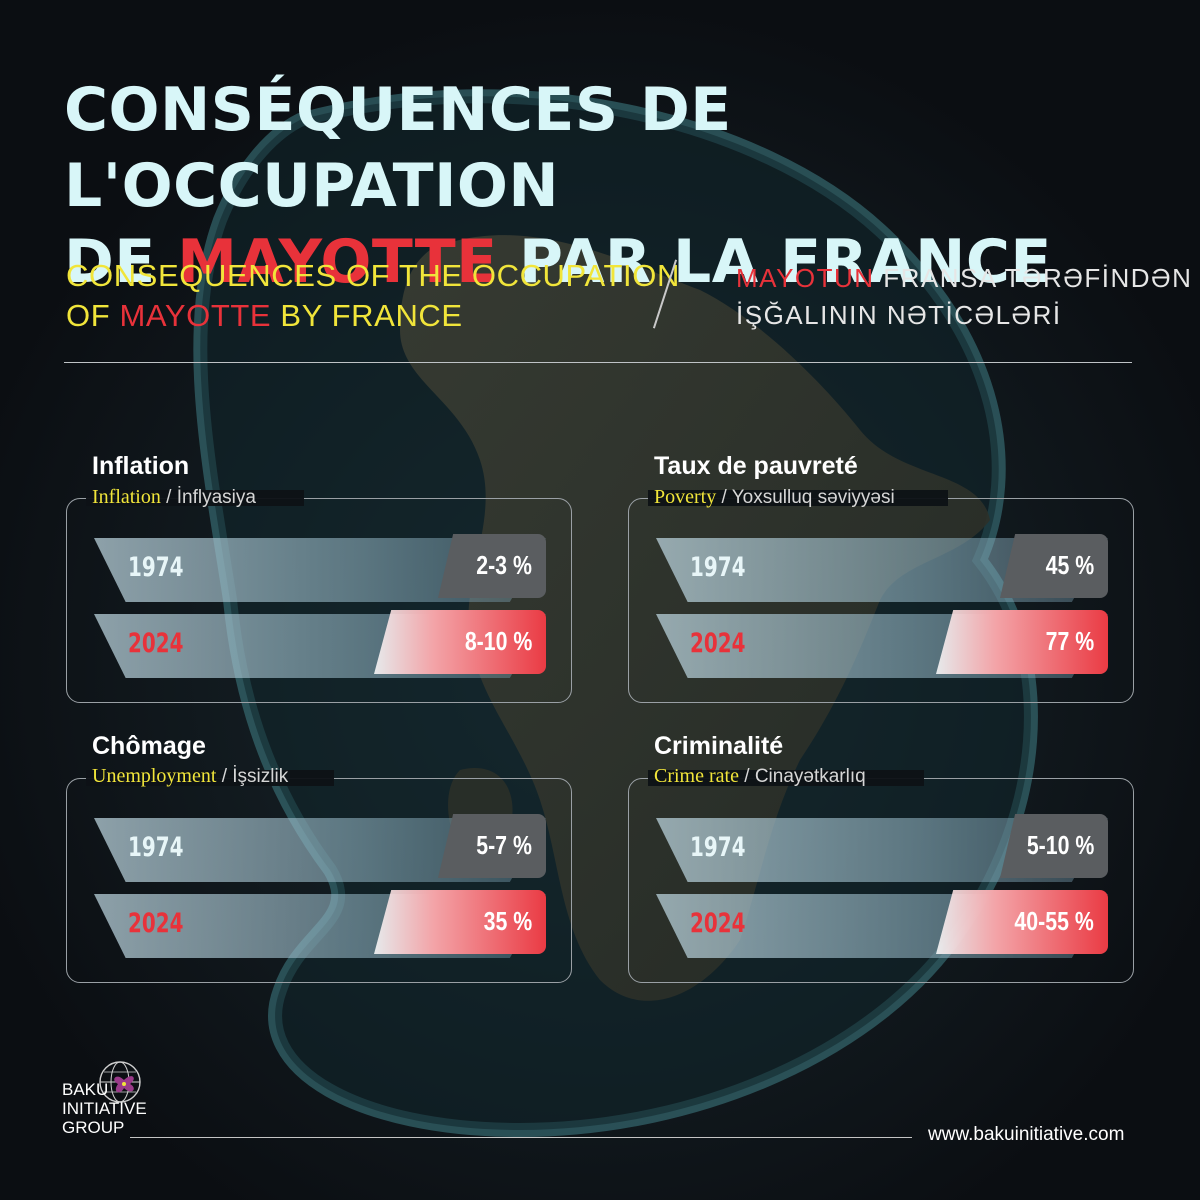 The height and width of the screenshot is (1200, 1200). What do you see at coordinates (1060, 845) in the screenshot?
I see `bar-value: 5-10 %` at bounding box center [1060, 845].